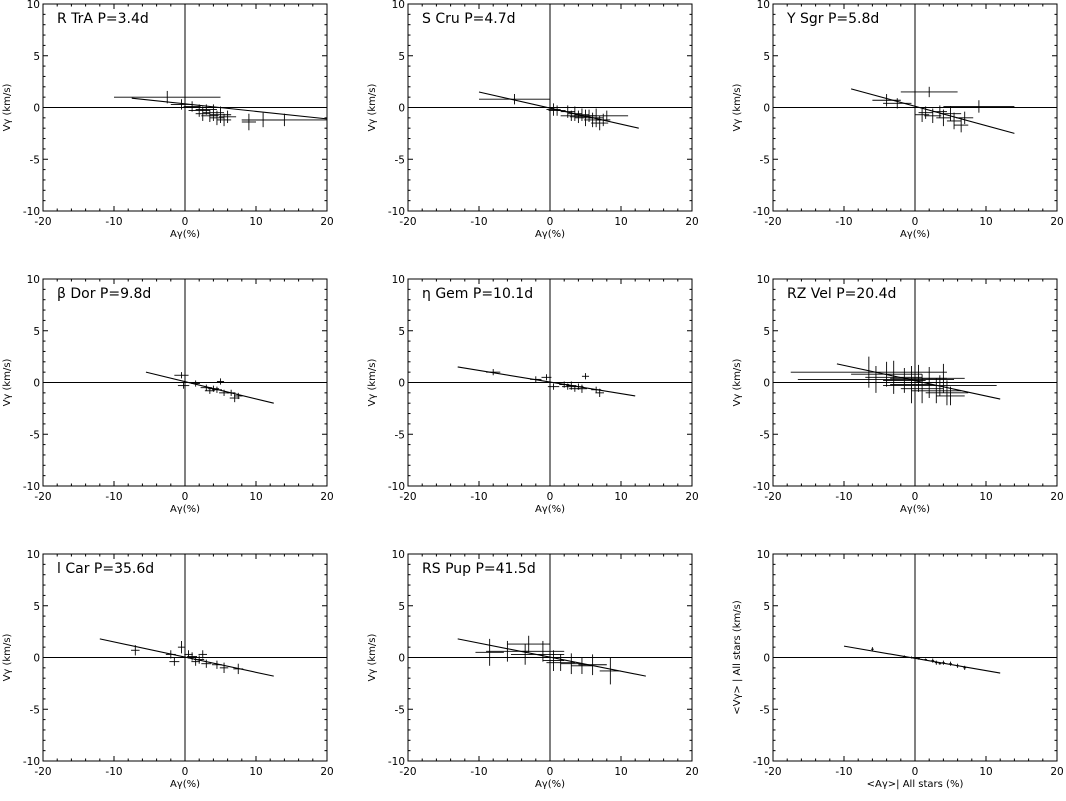 This screenshot has width=1066, height=801. Describe the element at coordinates (469, 19) in the screenshot. I see `panel-label: S Cru P=4.7d` at that location.